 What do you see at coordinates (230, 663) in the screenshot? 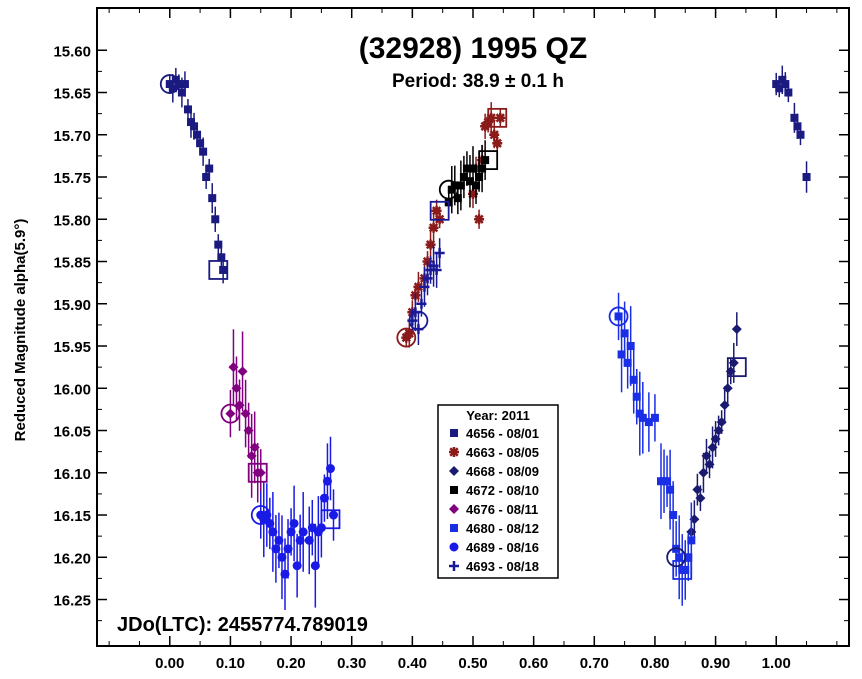
I see `x-tick-label: 0.10` at bounding box center [230, 663].